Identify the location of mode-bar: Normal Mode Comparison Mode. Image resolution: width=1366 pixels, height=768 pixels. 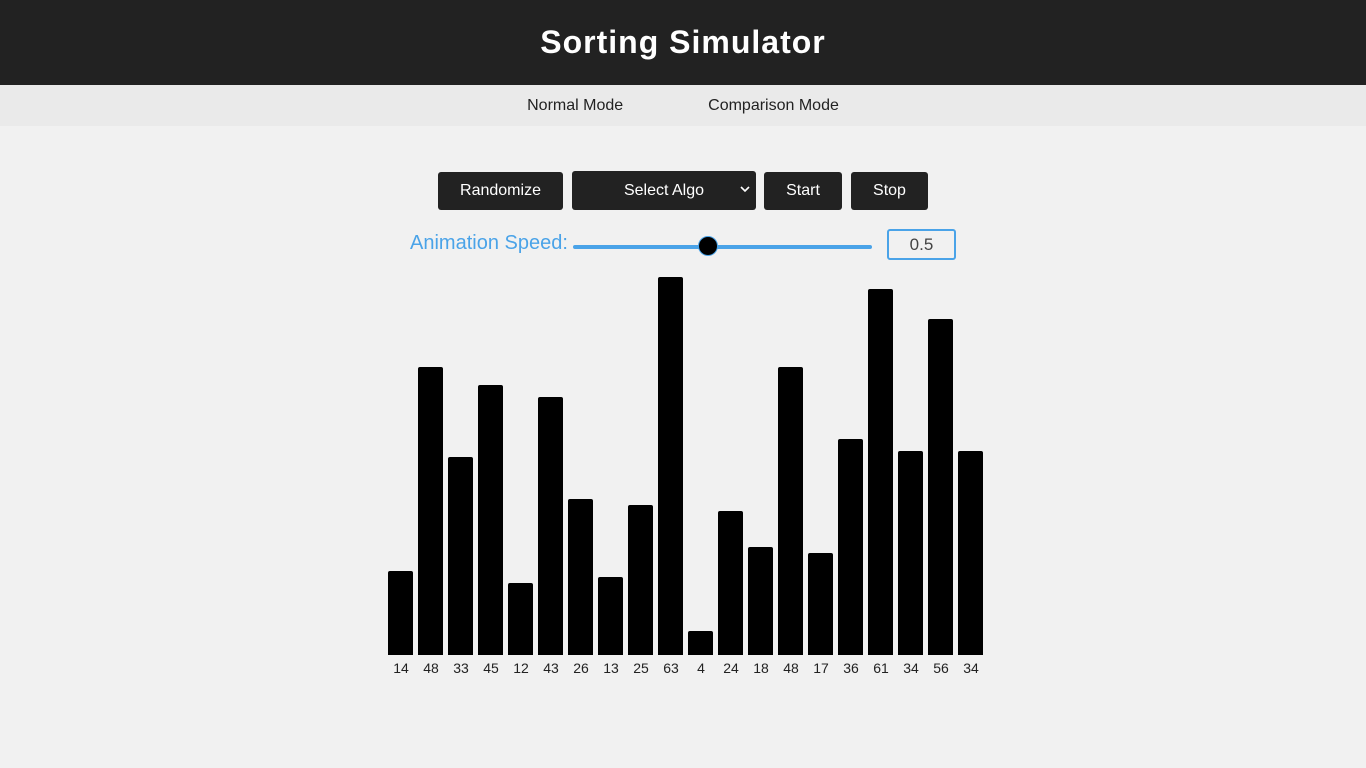
(683, 105).